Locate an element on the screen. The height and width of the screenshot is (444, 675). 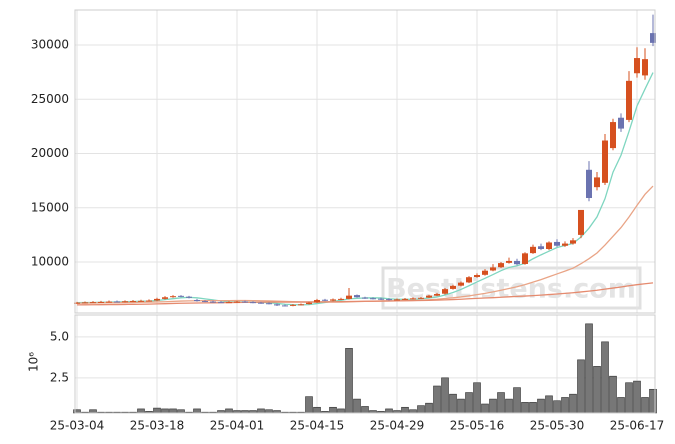
y-tick-label: 25000 is located at coordinates (50, 99).